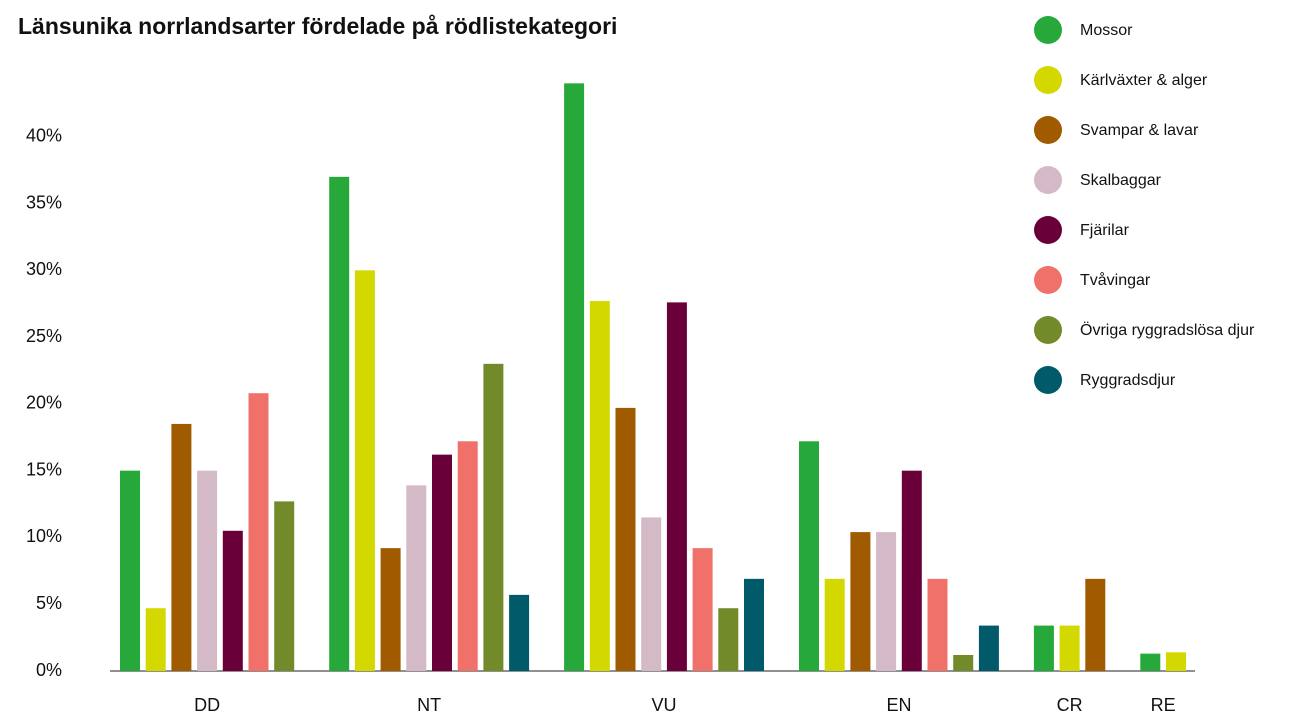  I want to click on legend-label: Fjärilar, so click(1105, 230).